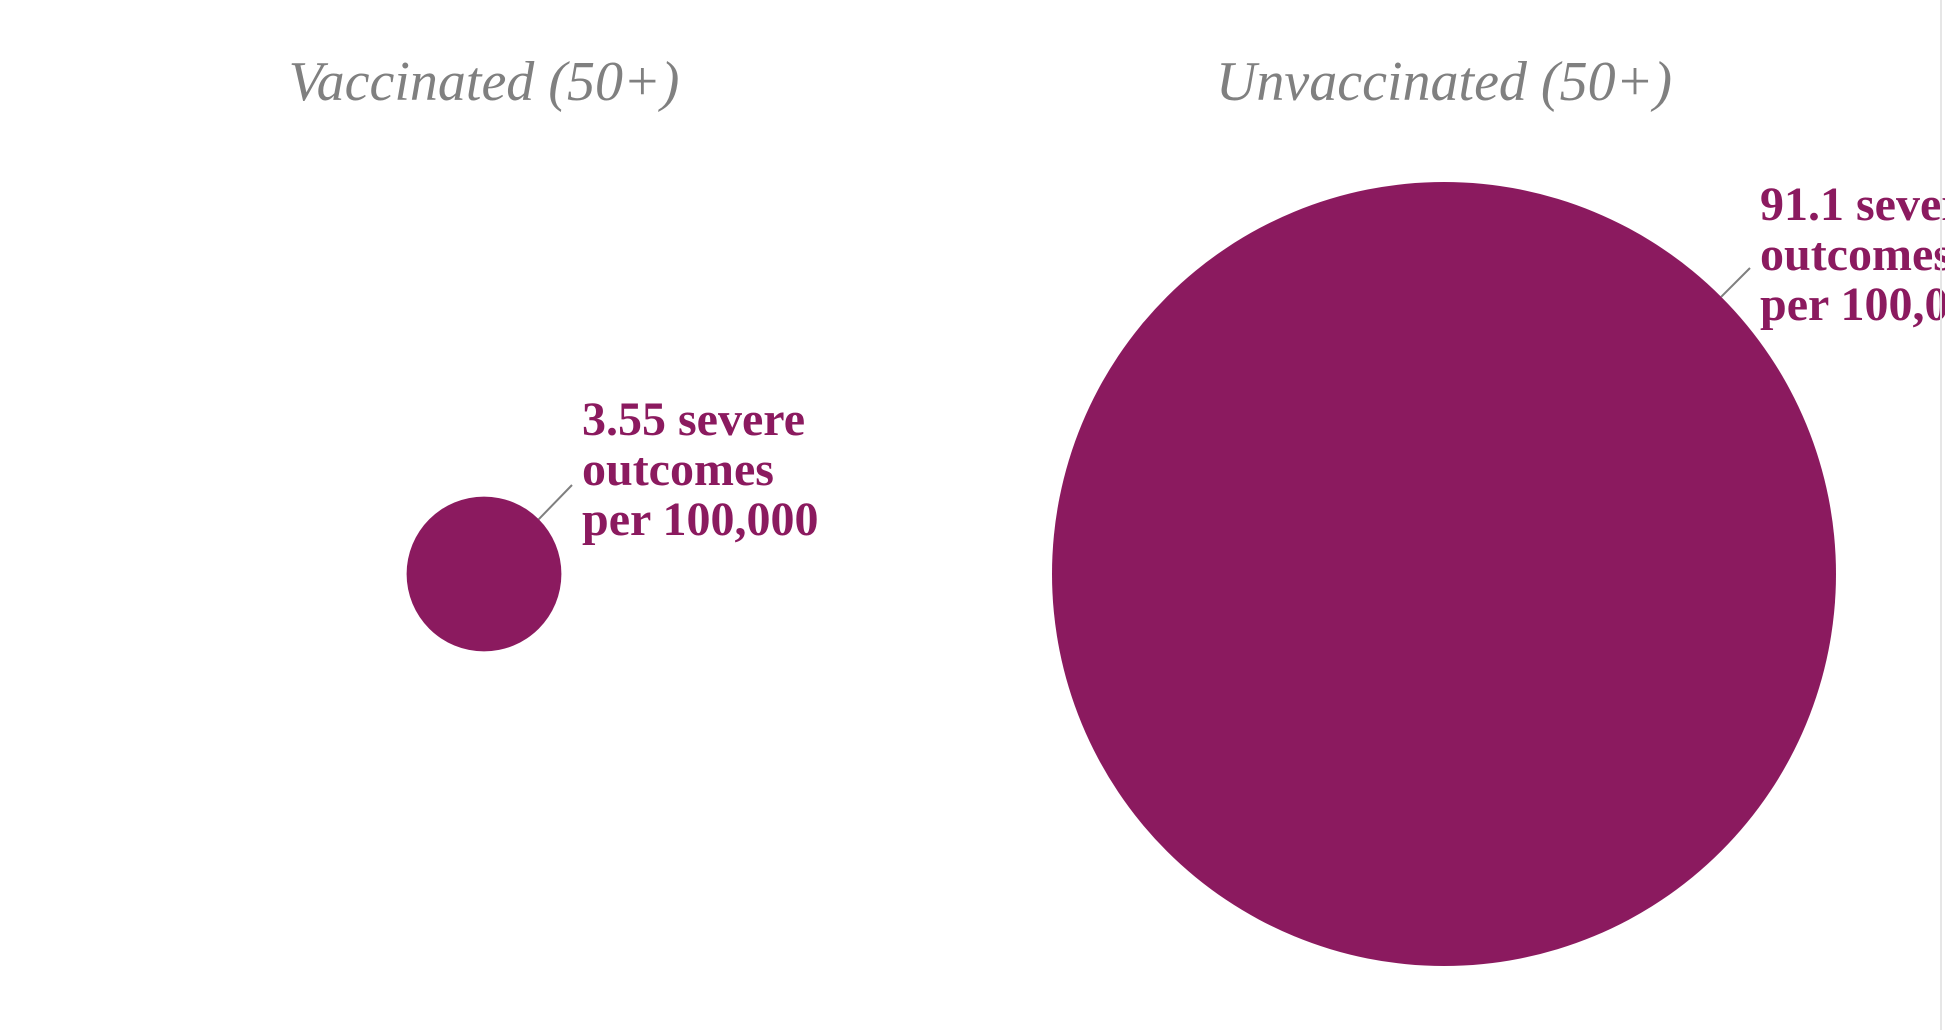 The height and width of the screenshot is (1035, 1945). I want to click on right-edge-divider, so click(1941, 515).